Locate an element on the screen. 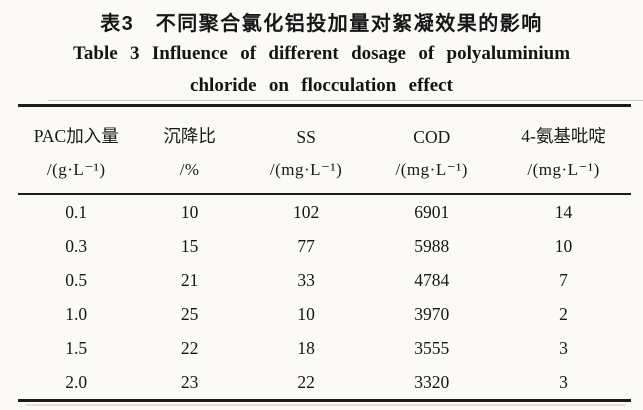 Image resolution: width=643 pixels, height=410 pixels. table-cell: 2 is located at coordinates (563, 313).